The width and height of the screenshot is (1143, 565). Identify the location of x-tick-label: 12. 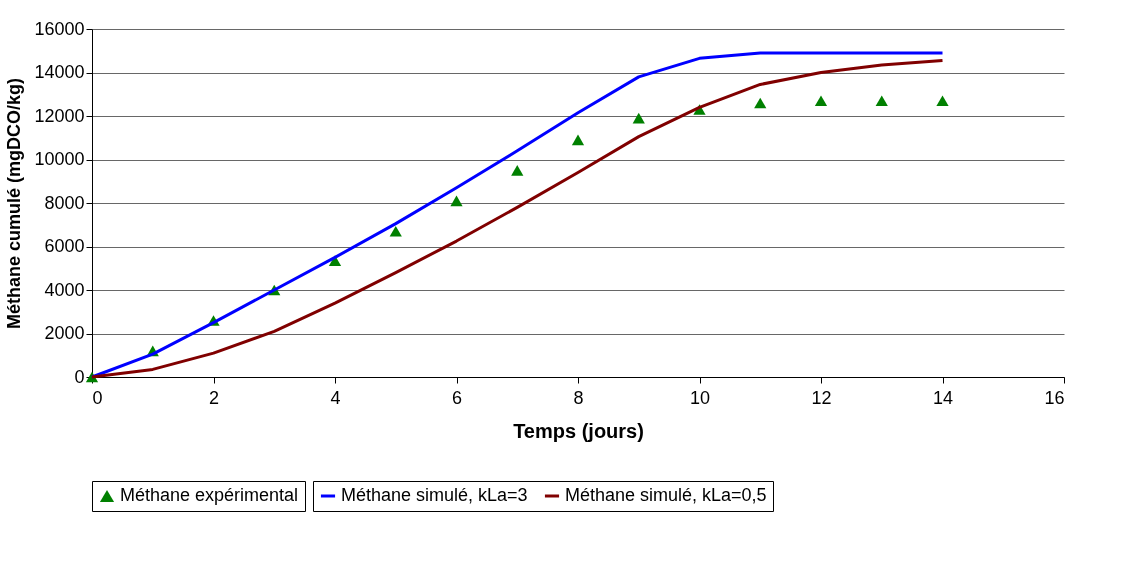
(821, 397).